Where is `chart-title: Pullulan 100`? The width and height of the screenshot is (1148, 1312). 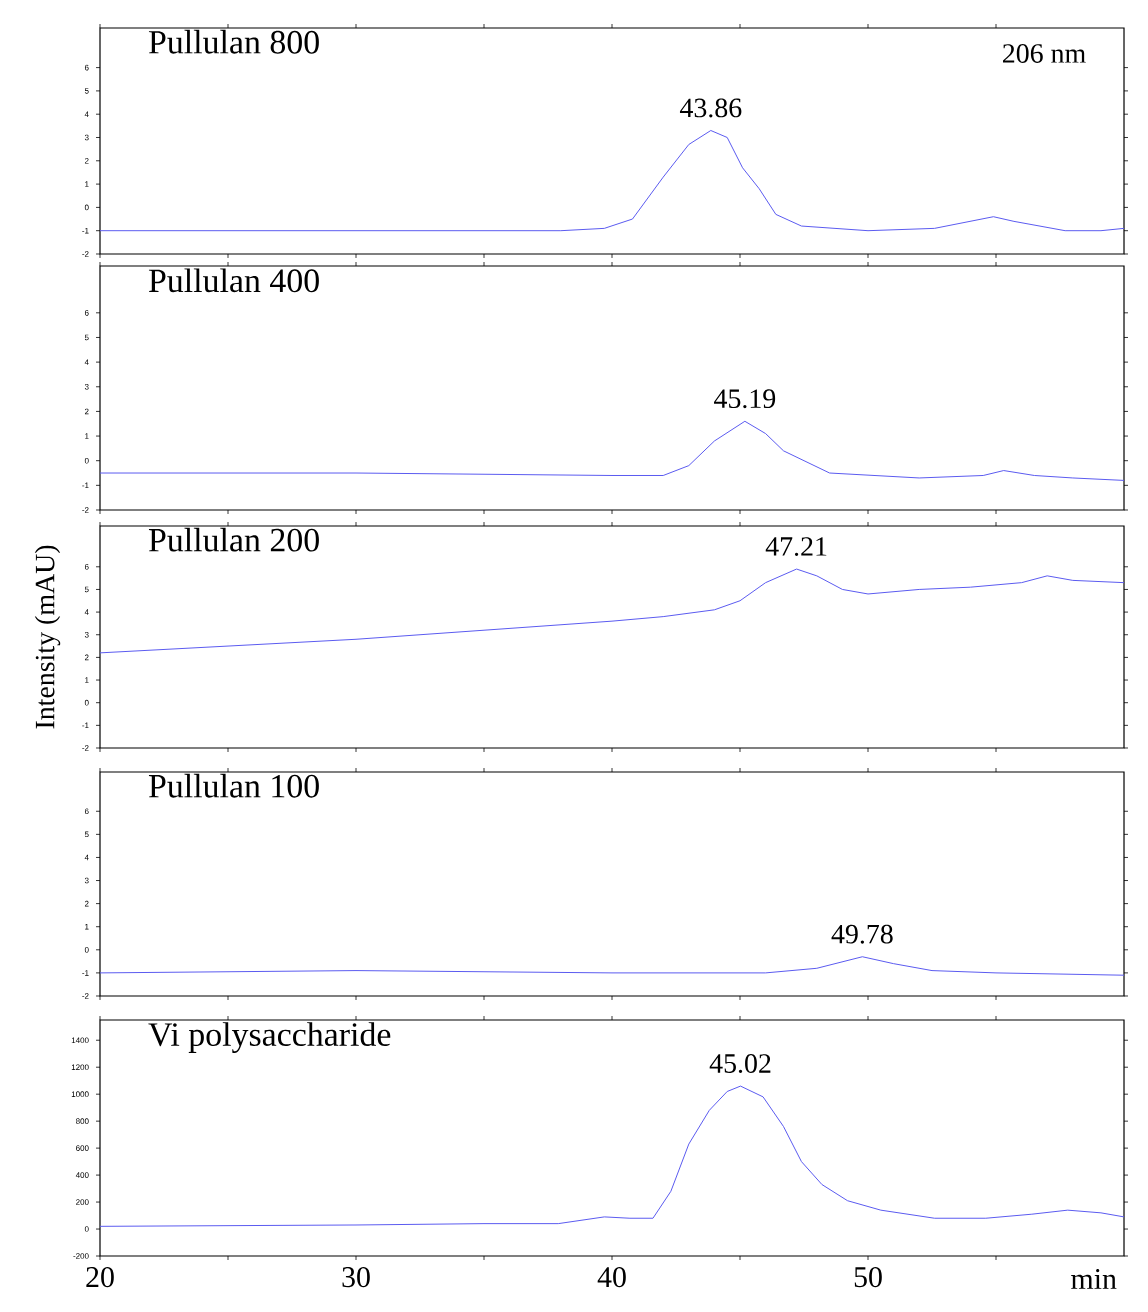 chart-title: Pullulan 100 is located at coordinates (233, 785).